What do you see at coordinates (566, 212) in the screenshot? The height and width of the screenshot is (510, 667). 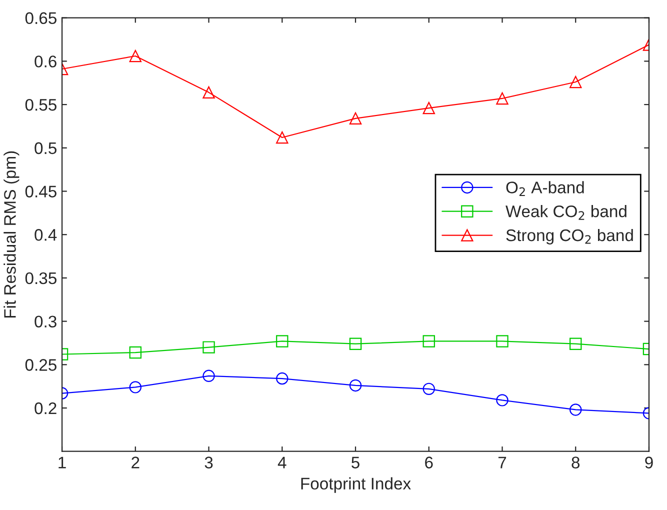 I see `legend-label: Weak CO$_{2}$ band` at bounding box center [566, 212].